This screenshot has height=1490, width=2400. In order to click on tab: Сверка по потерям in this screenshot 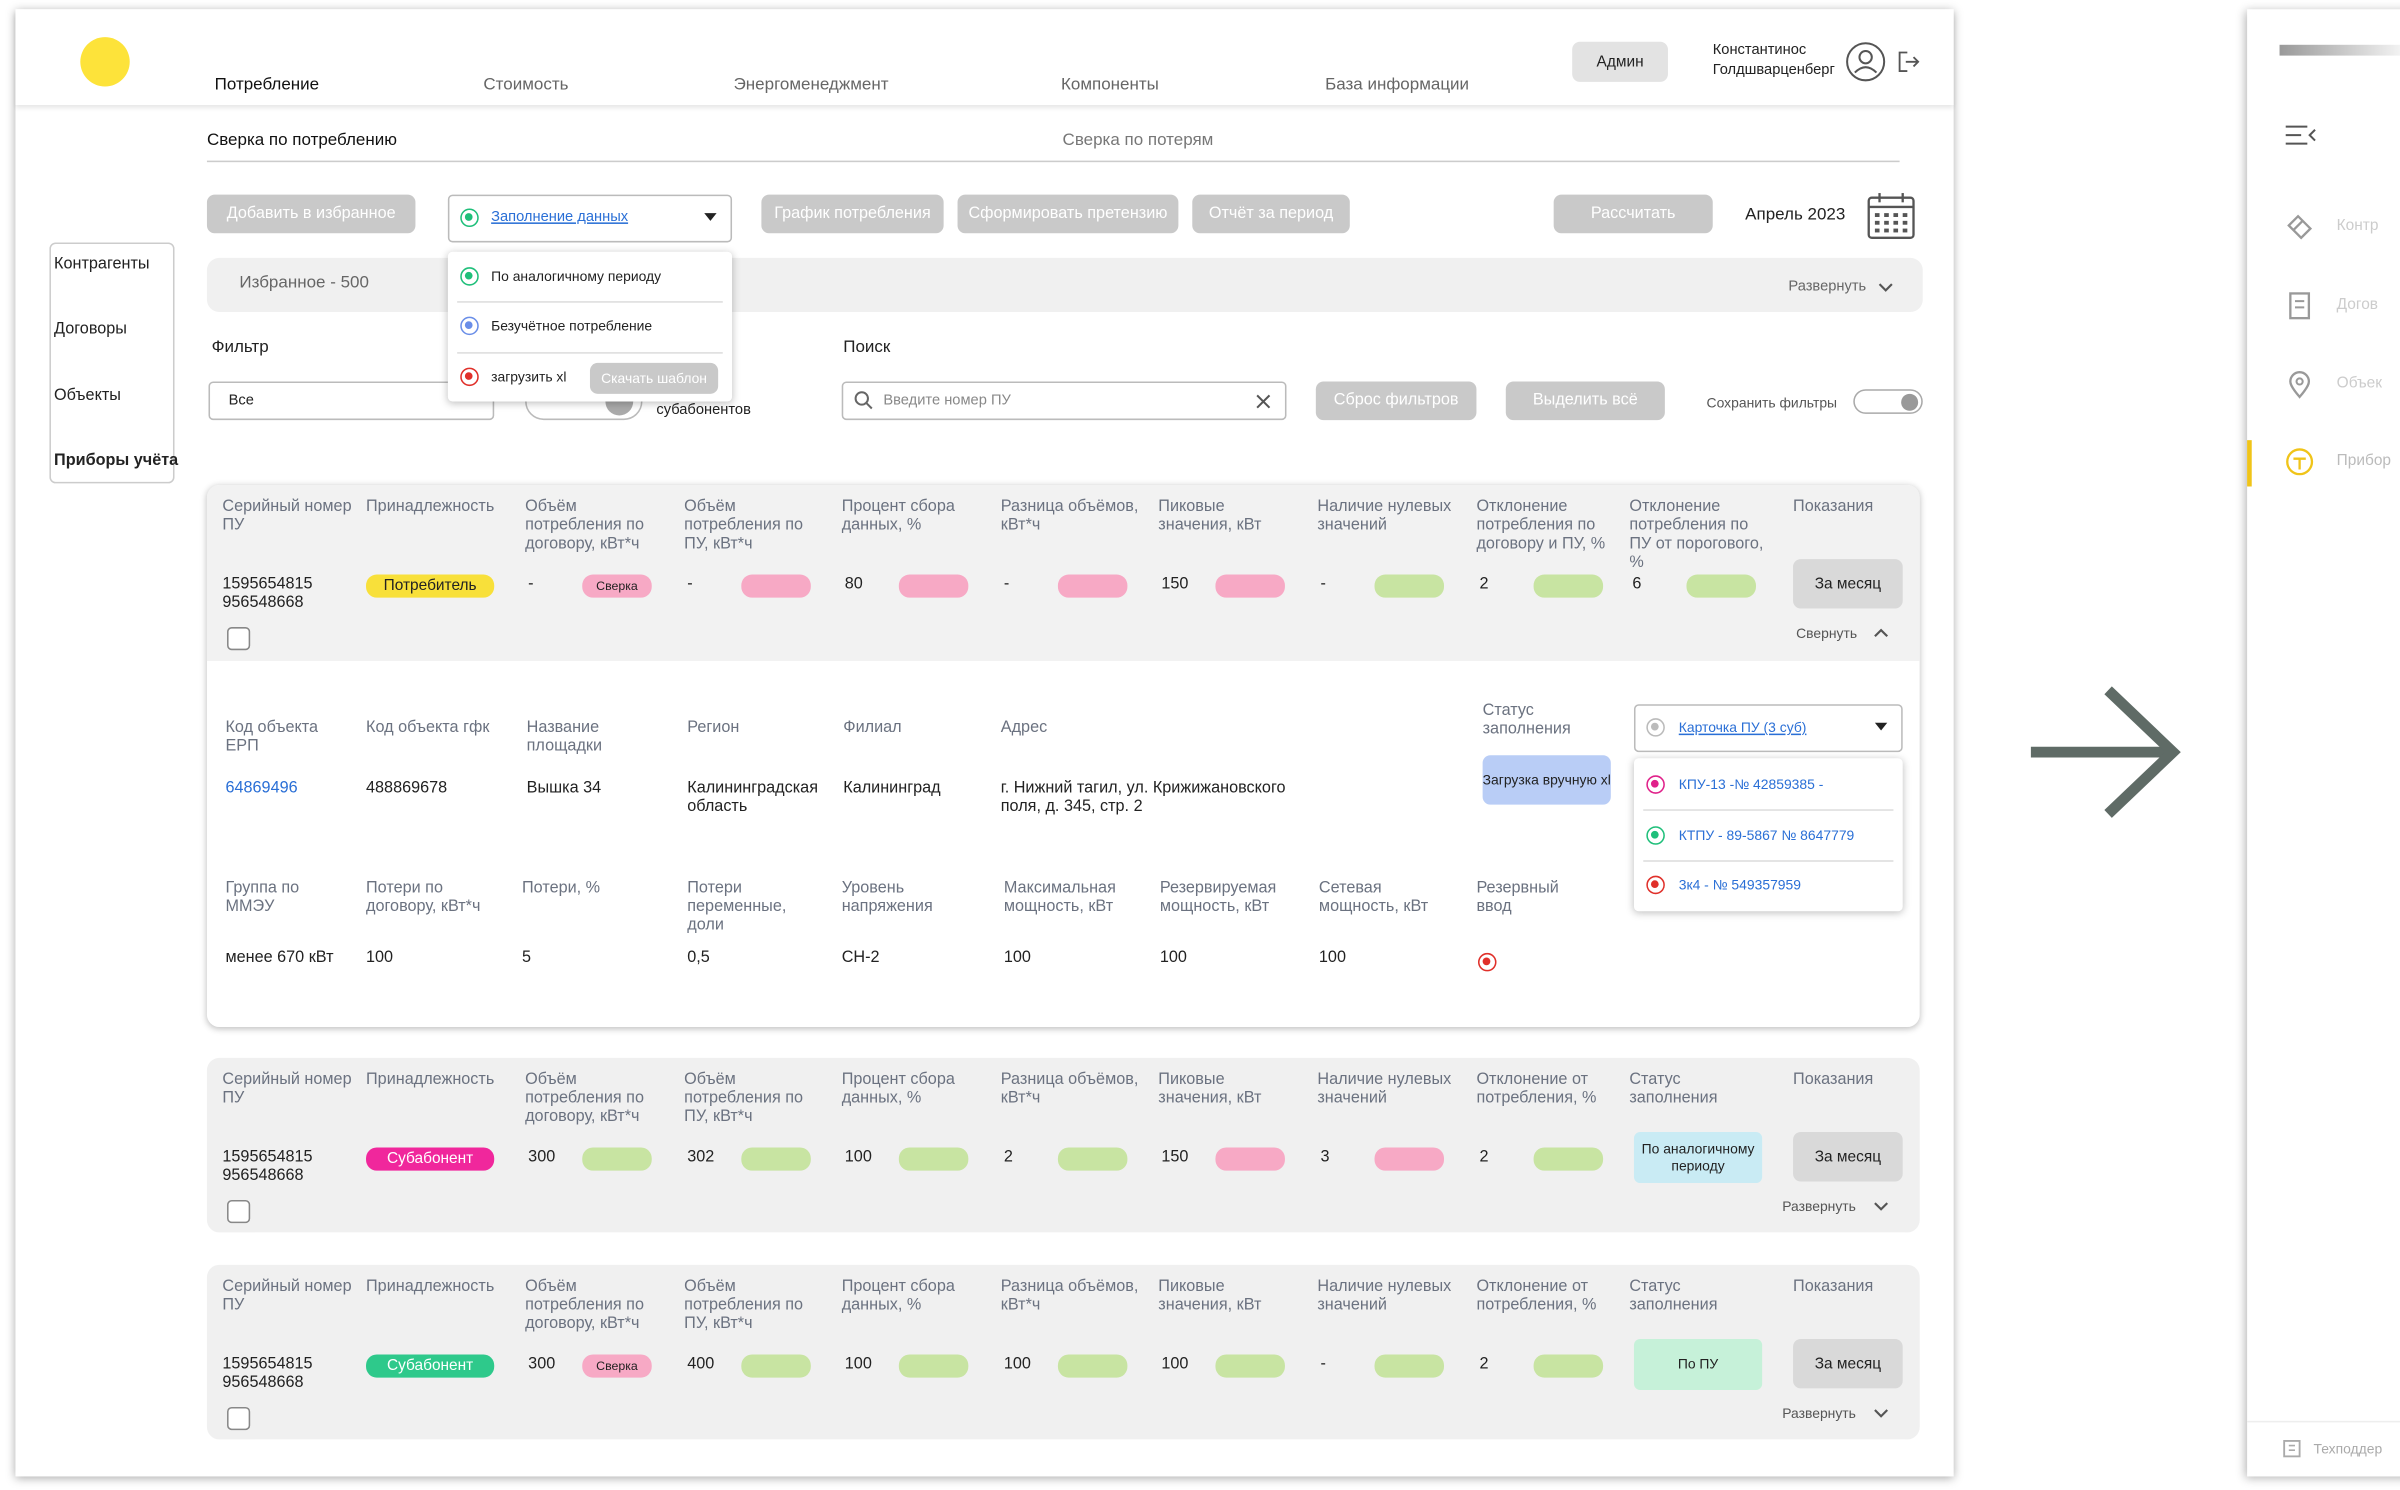, I will do `click(1138, 140)`.